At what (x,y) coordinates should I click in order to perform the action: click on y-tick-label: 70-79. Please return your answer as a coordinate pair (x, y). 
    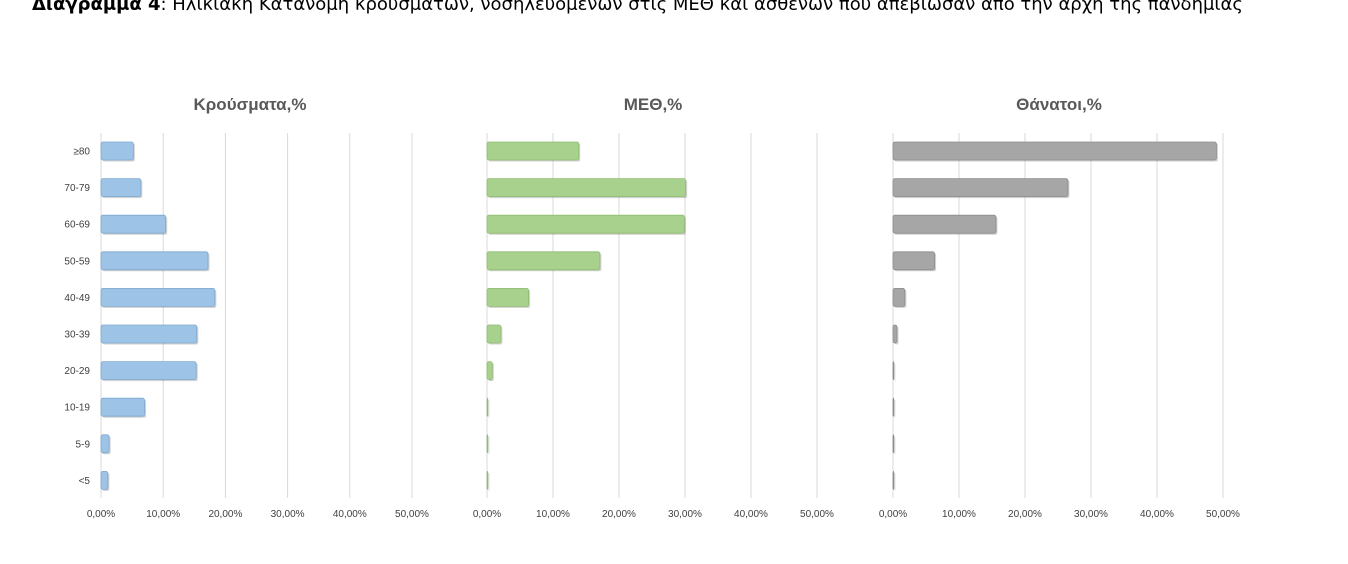
    Looking at the image, I should click on (77, 188).